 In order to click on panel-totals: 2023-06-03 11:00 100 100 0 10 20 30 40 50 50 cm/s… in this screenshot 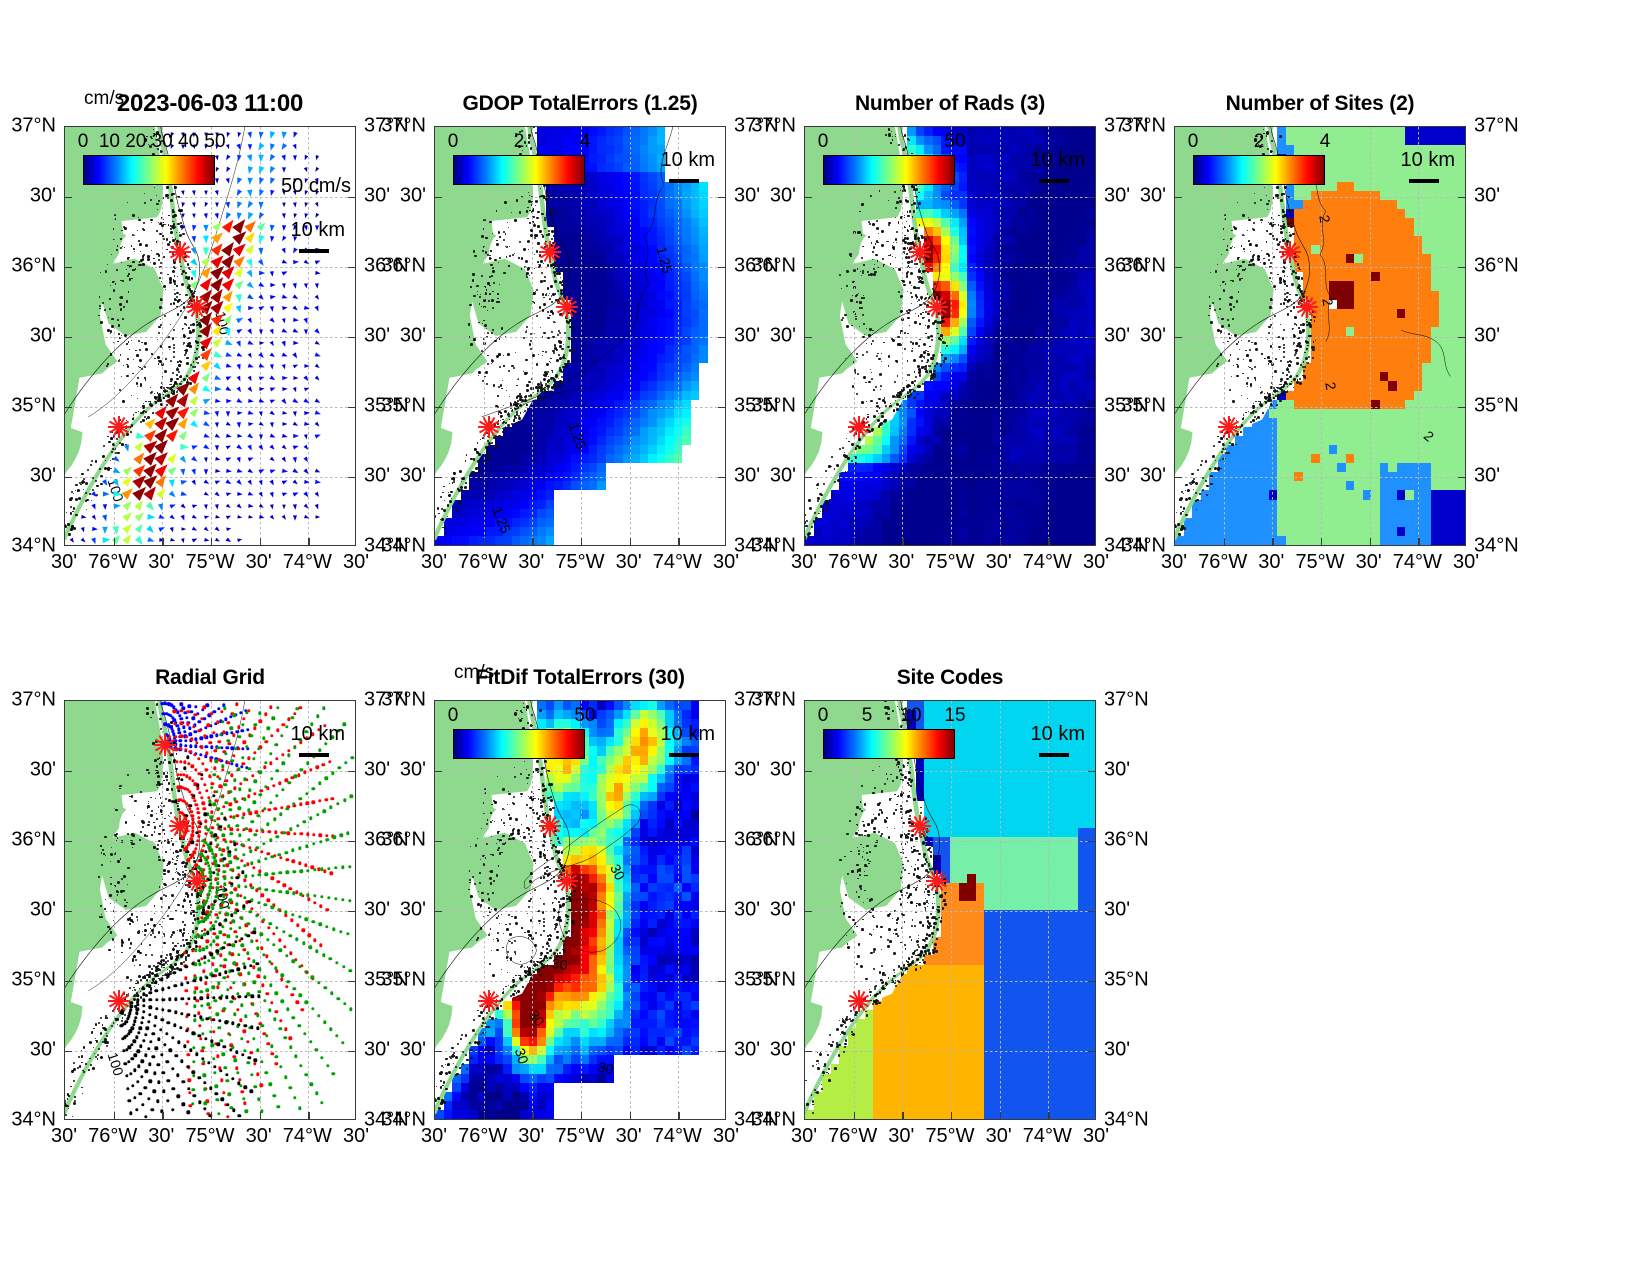, I will do `click(209, 335)`.